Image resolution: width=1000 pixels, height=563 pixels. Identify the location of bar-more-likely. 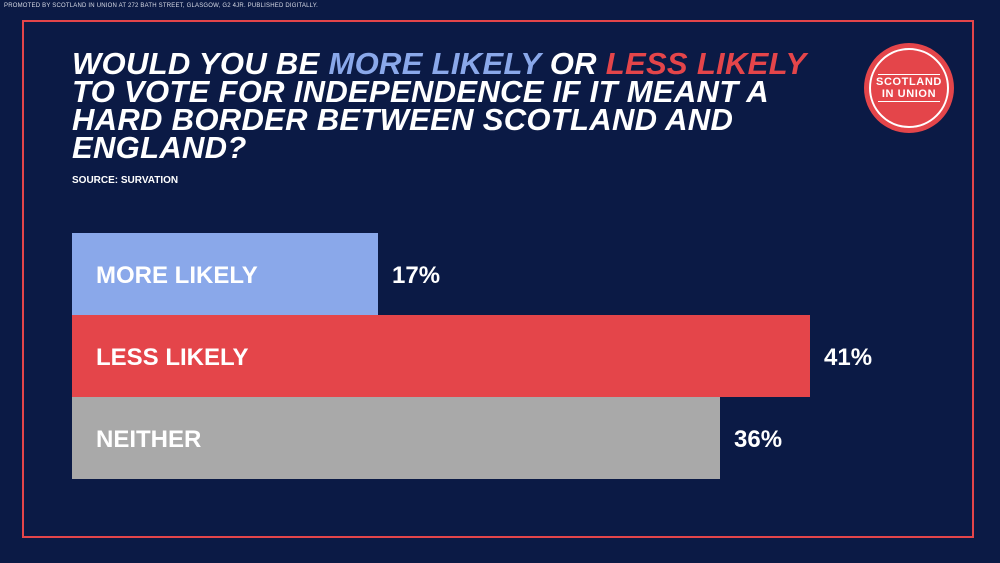
(225, 274).